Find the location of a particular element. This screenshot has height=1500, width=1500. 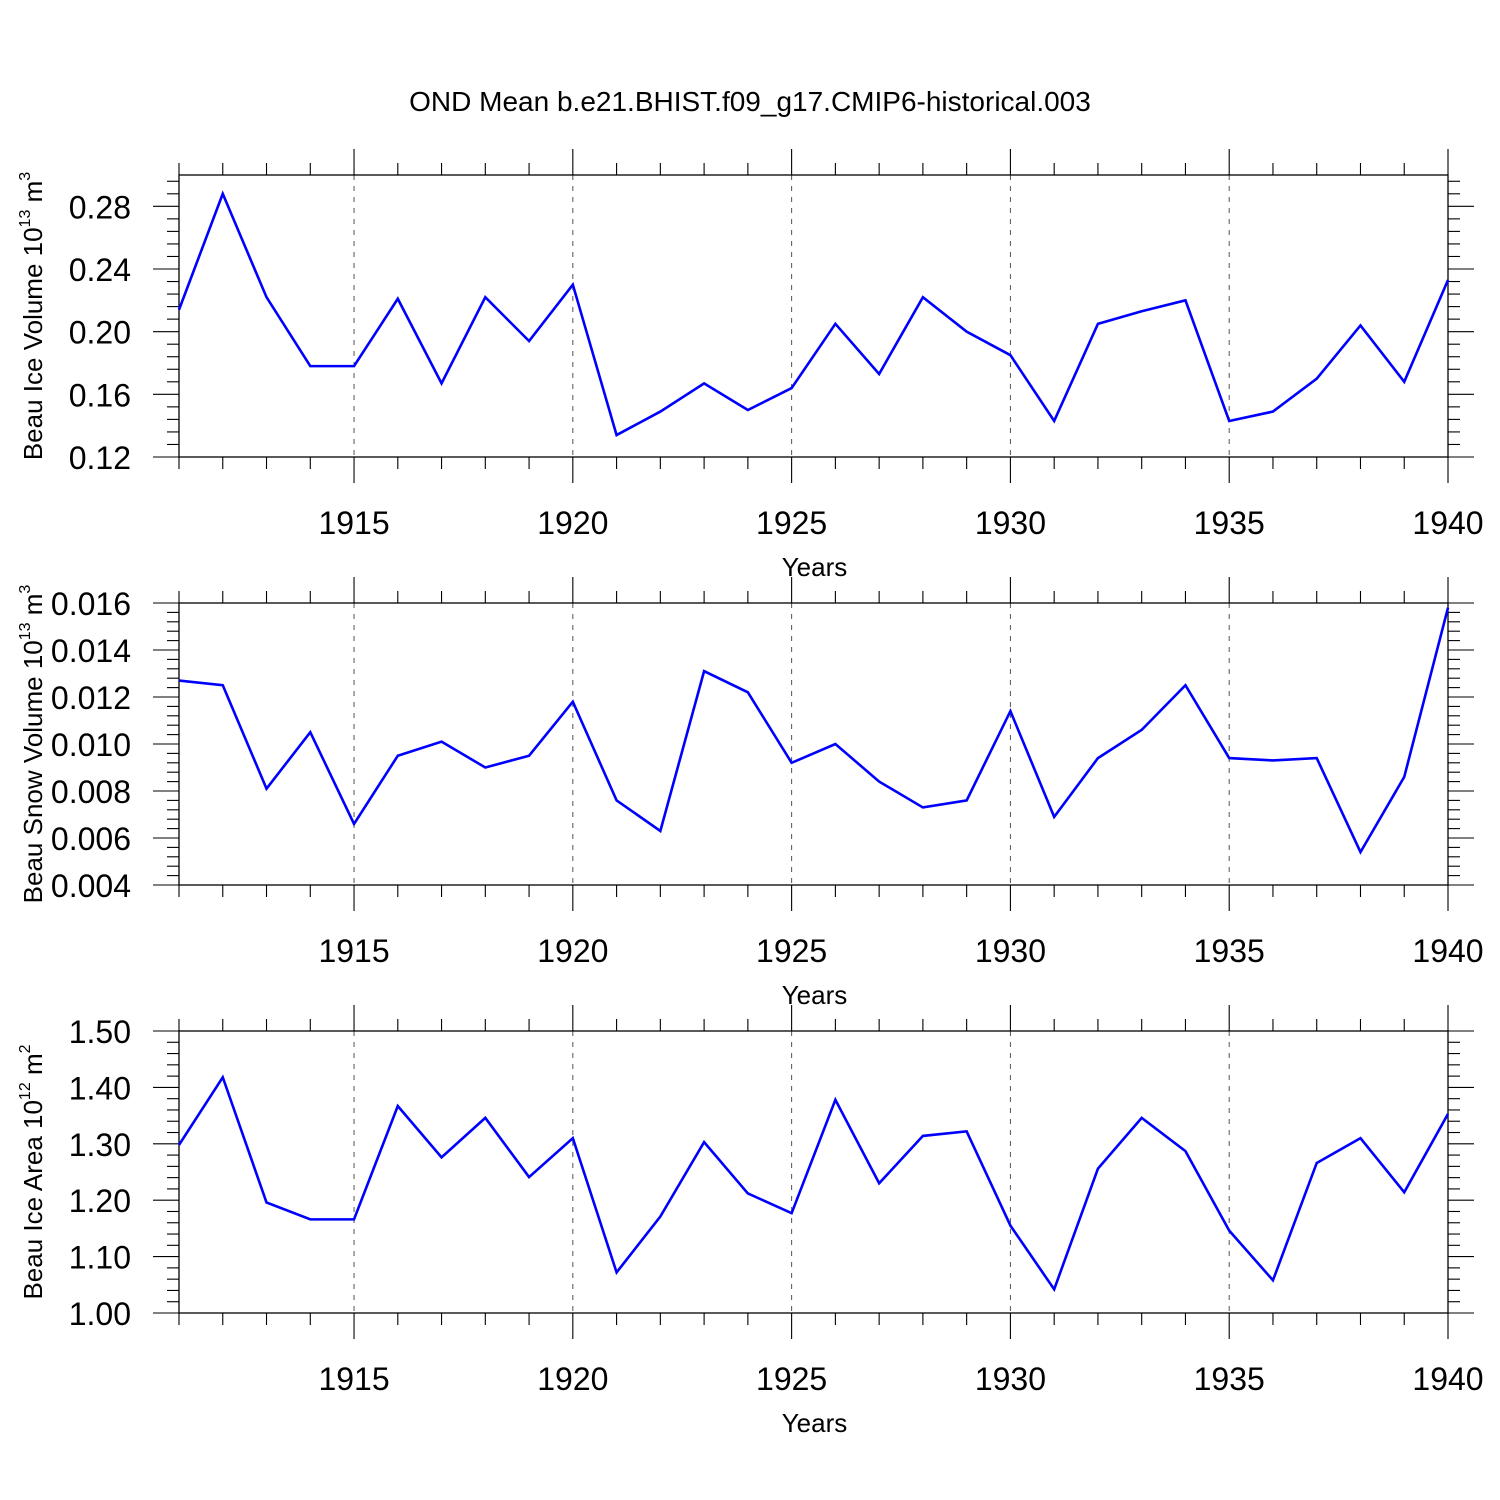

data-point-1932 is located at coordinates (1098, 324).